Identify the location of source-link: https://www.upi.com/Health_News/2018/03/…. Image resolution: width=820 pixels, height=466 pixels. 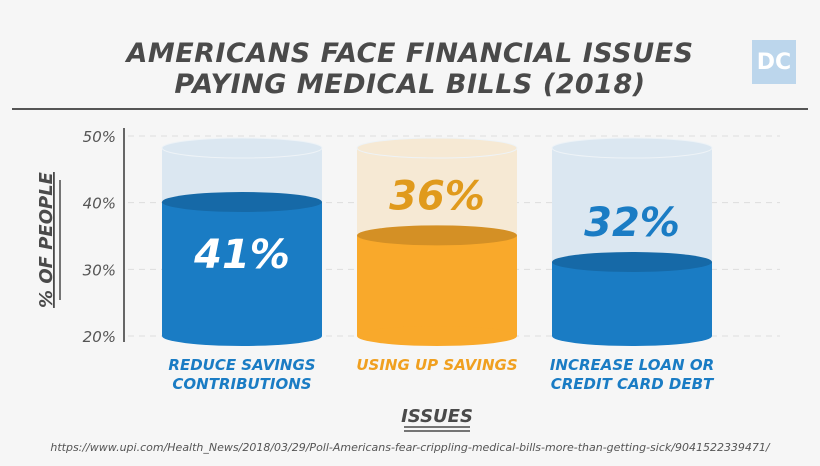
(410, 447).